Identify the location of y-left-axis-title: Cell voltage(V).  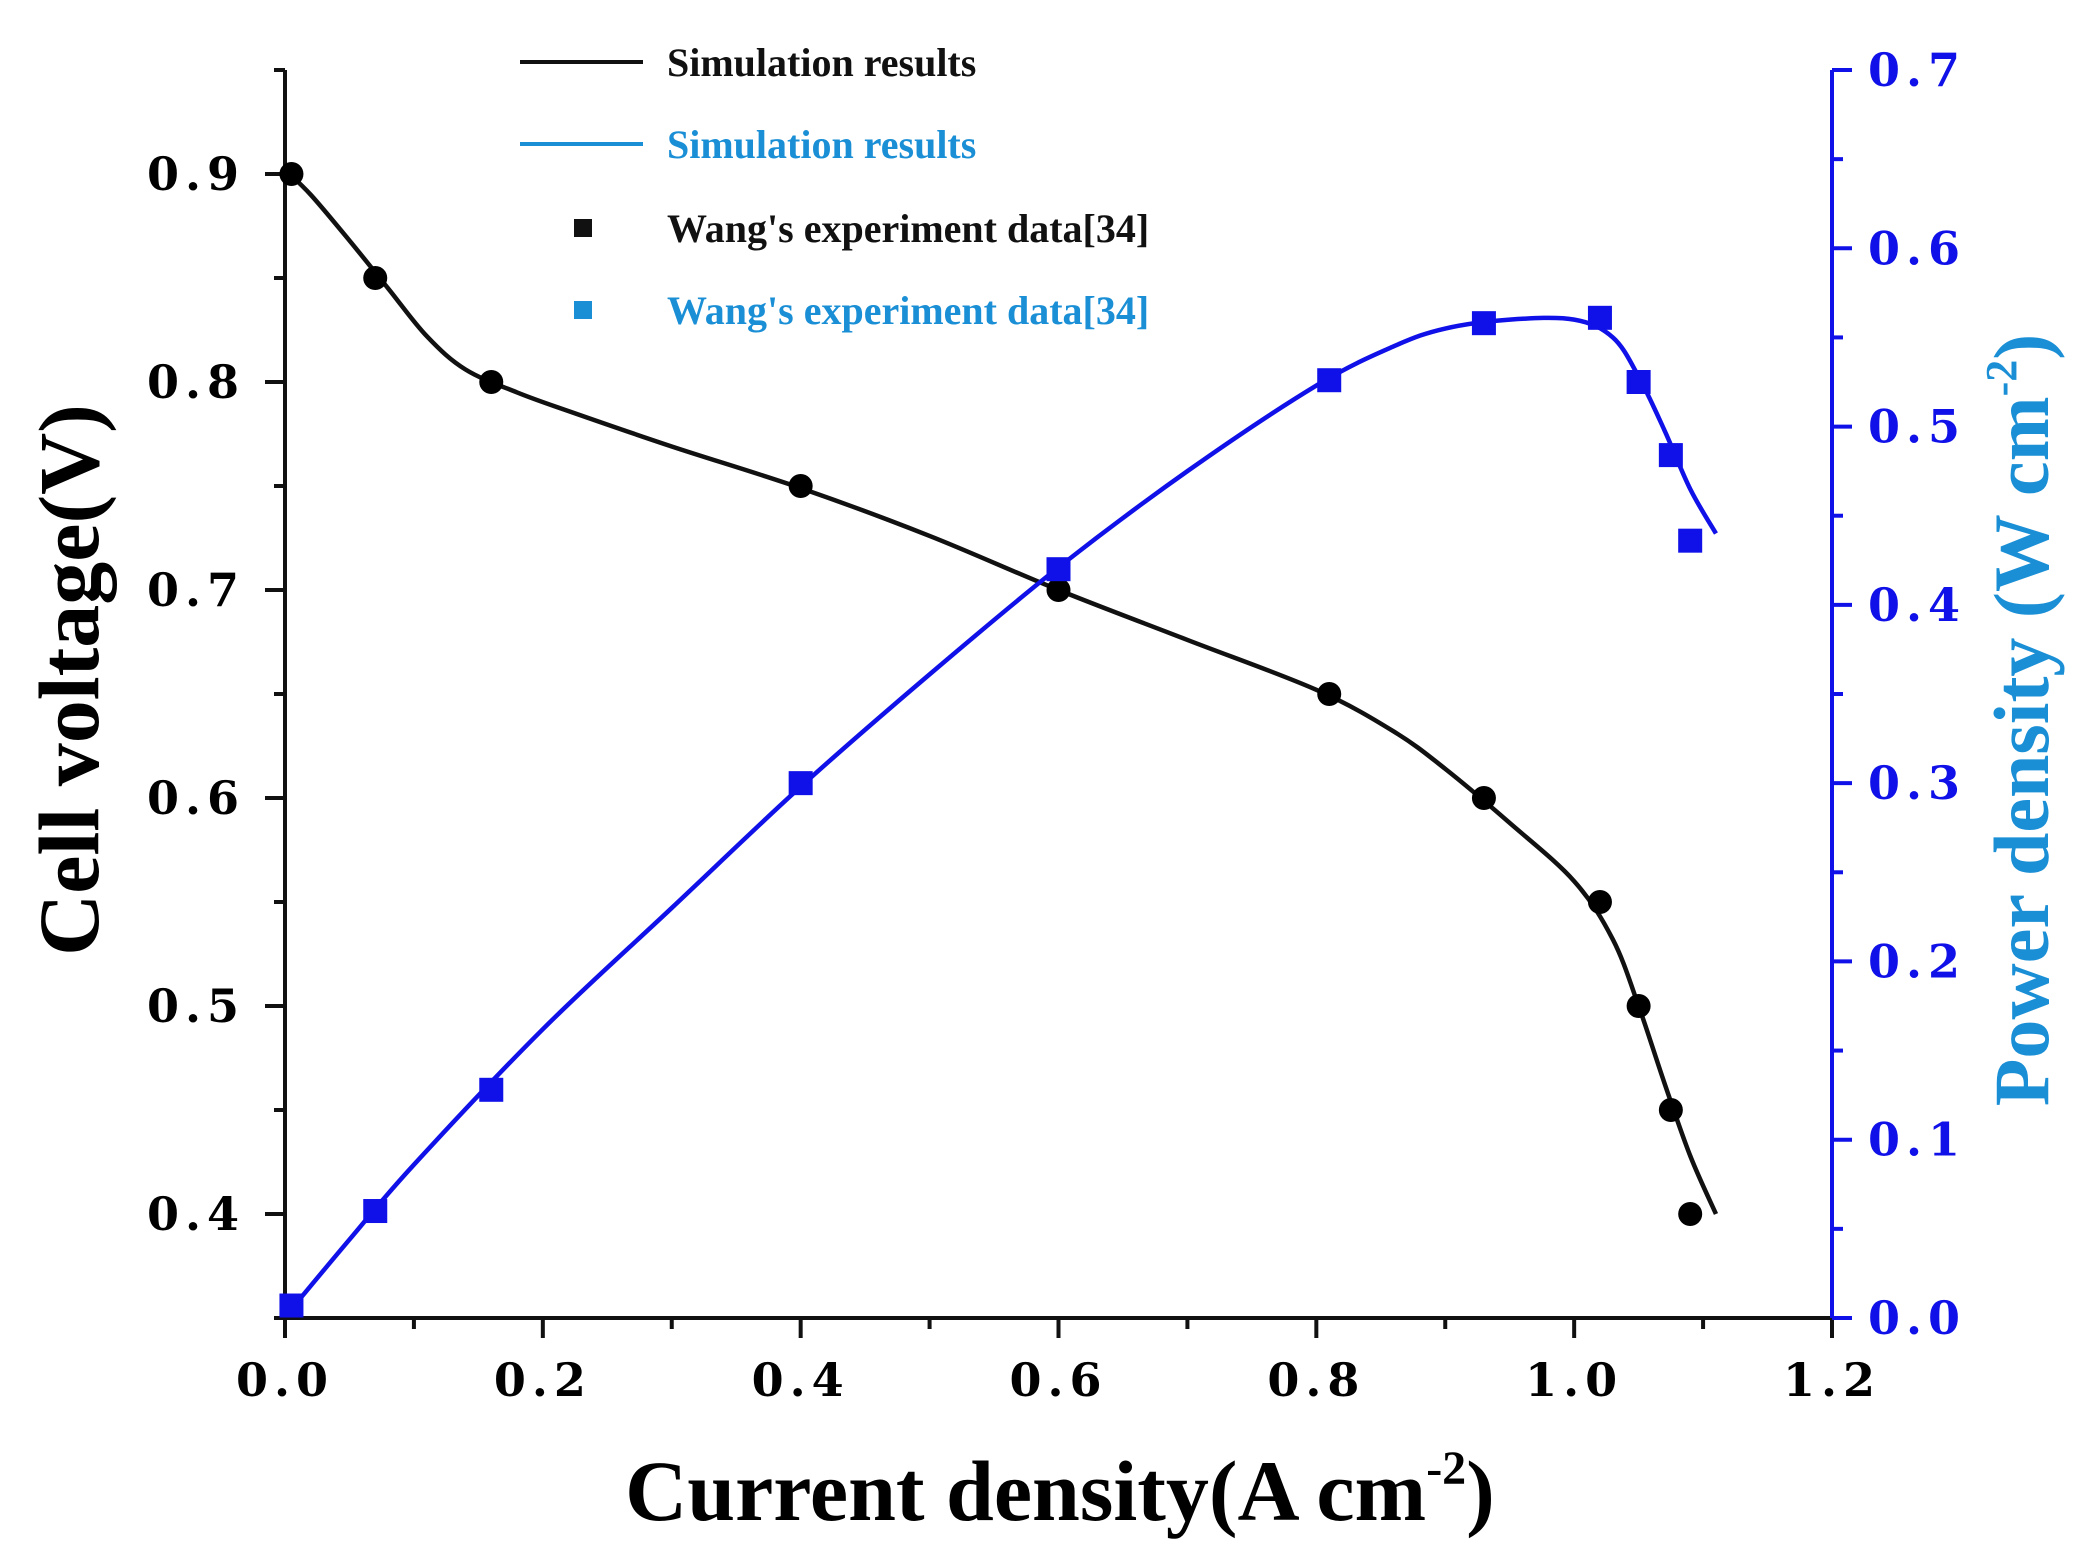
(69, 680).